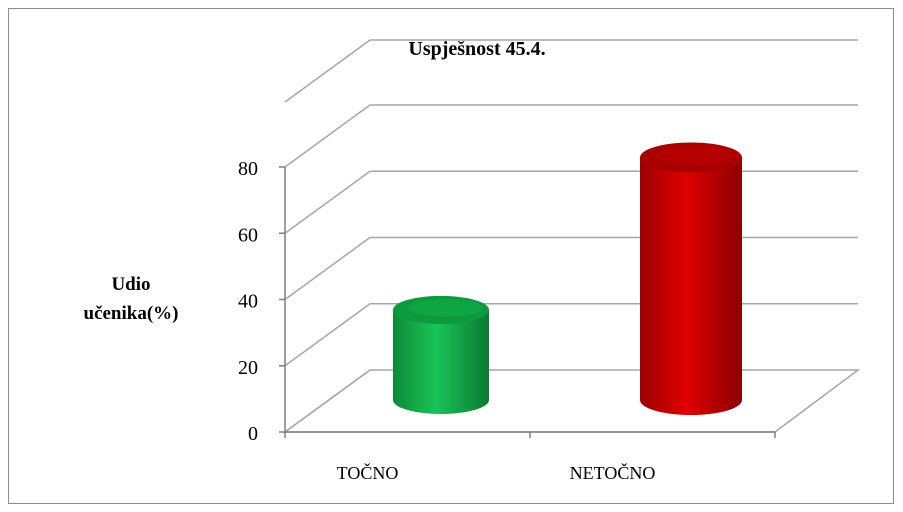 The width and height of the screenshot is (903, 512). I want to click on floor, so click(571, 401).